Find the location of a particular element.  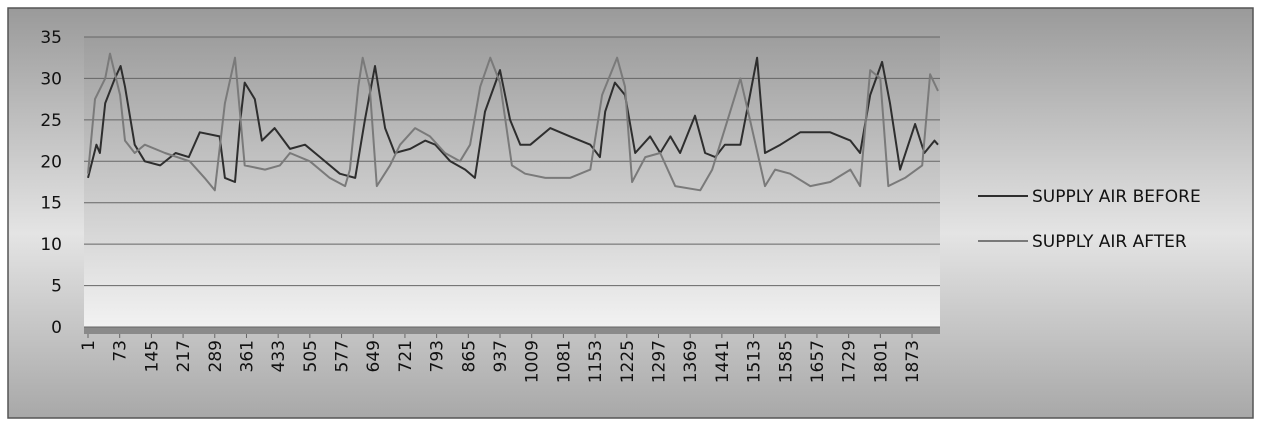

y-tick-label: 10 is located at coordinates (51, 245).